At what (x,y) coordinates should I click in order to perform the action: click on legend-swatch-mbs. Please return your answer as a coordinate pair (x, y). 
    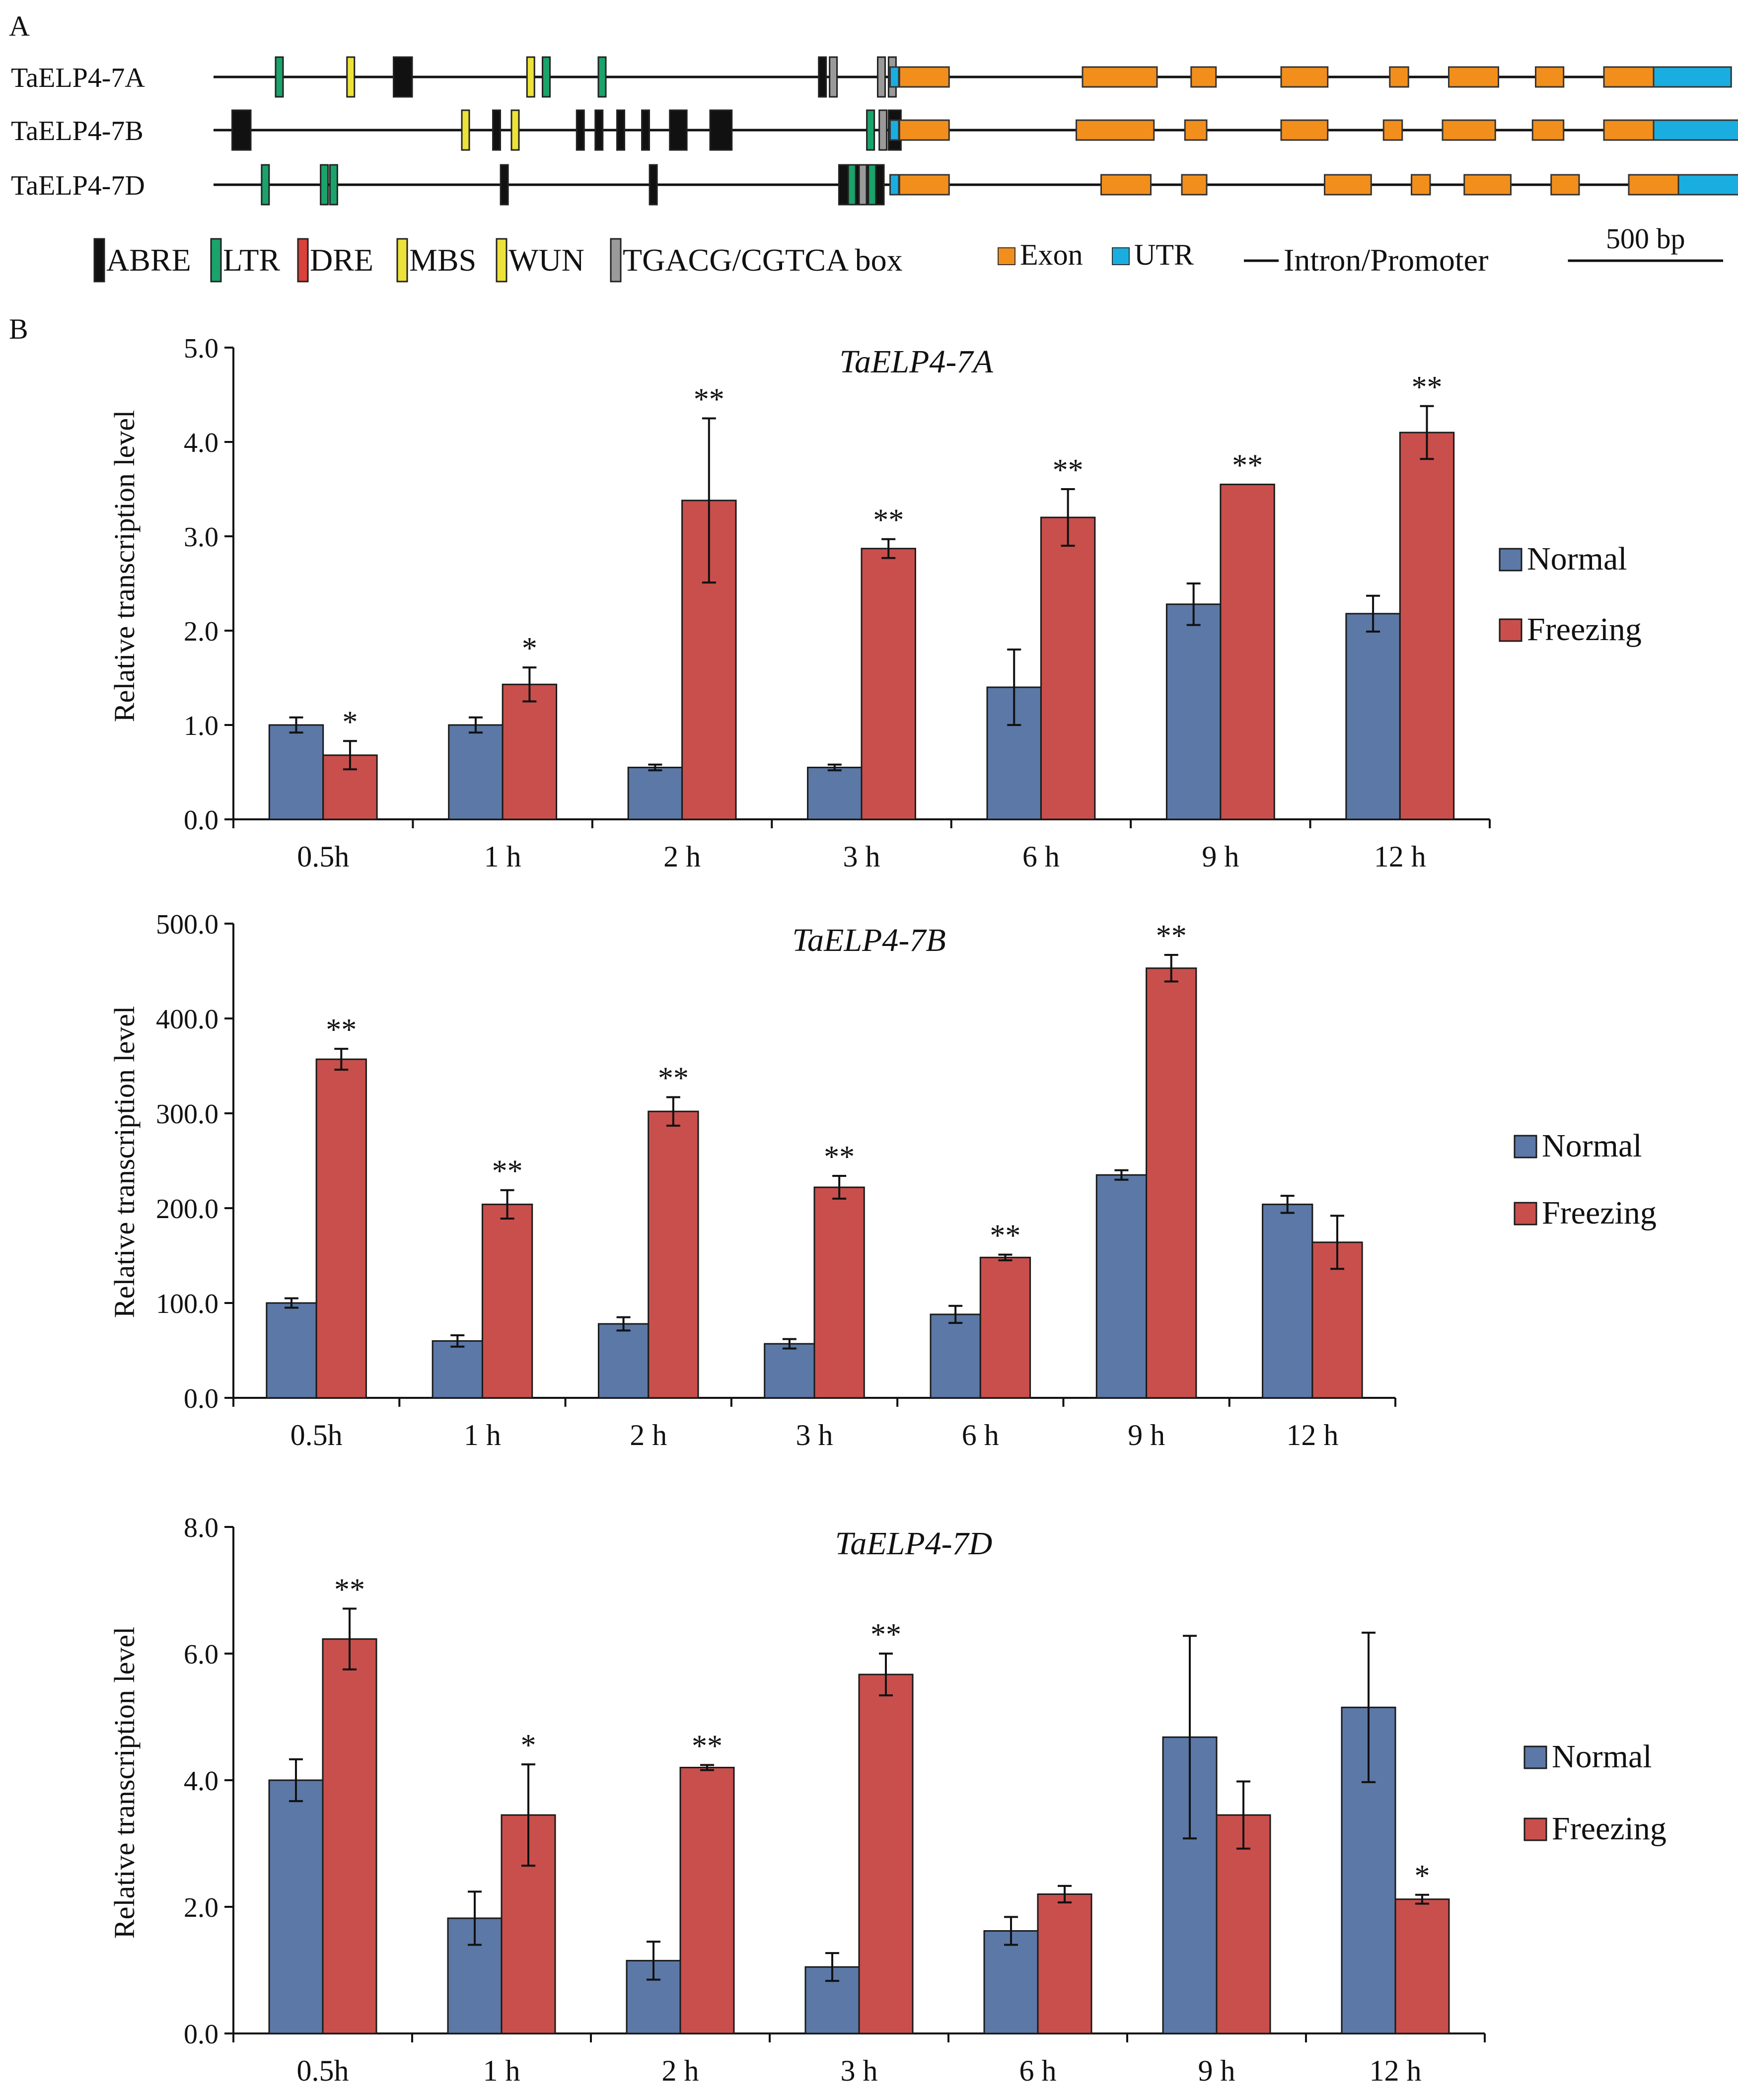
    Looking at the image, I should click on (402, 260).